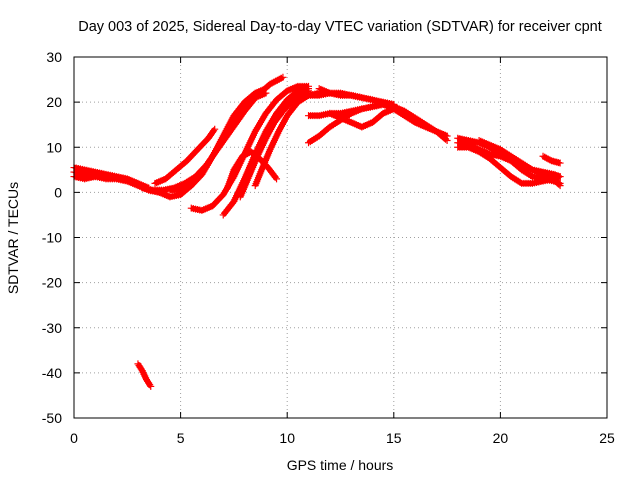 This screenshot has width=640, height=480. Describe the element at coordinates (54, 102) in the screenshot. I see `y-tick-label: 20` at that location.